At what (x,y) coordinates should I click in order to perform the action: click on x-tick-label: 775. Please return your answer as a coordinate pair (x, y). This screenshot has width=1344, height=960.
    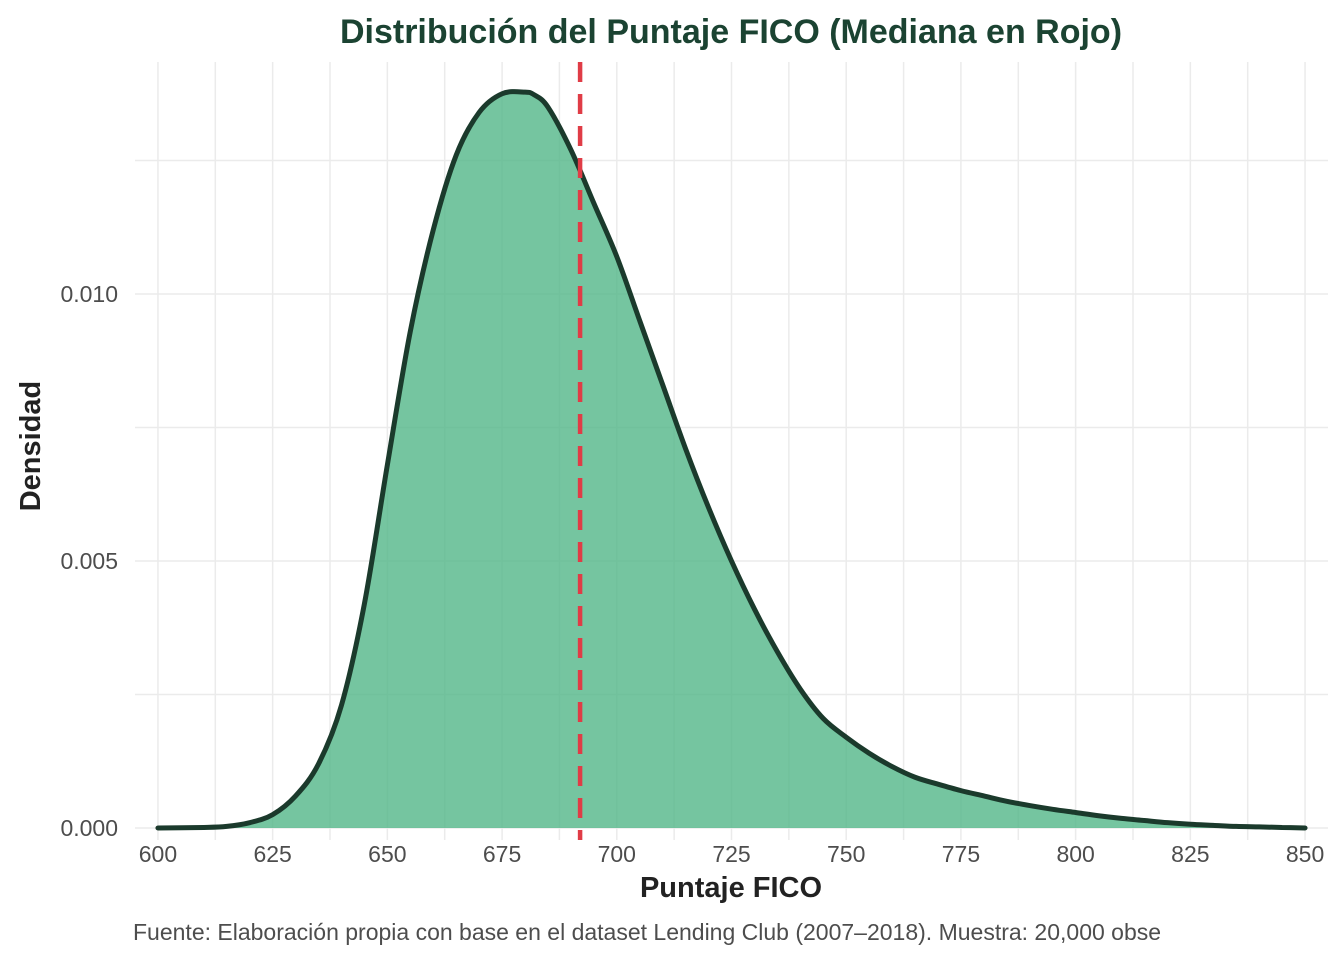
    Looking at the image, I should click on (961, 854).